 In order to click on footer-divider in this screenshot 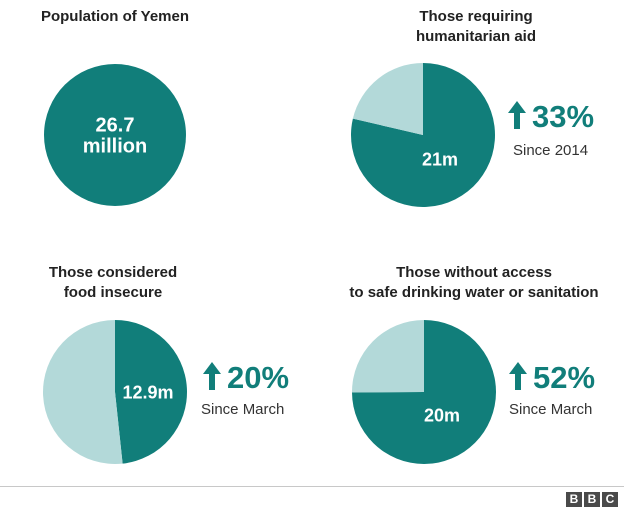, I will do `click(312, 486)`.